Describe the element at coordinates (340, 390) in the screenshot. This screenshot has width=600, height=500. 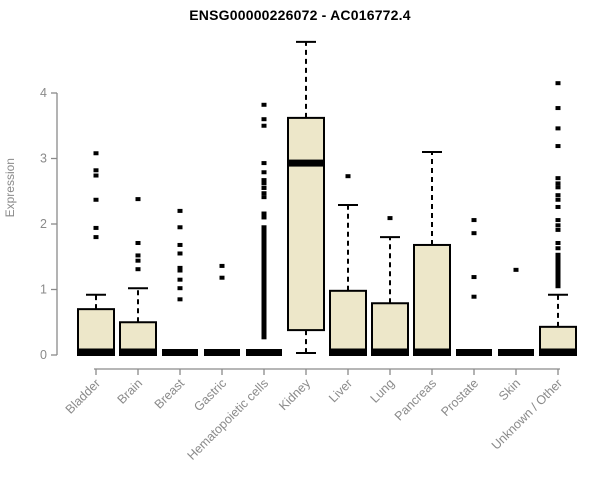
I see `x-tick-label: Liver` at that location.